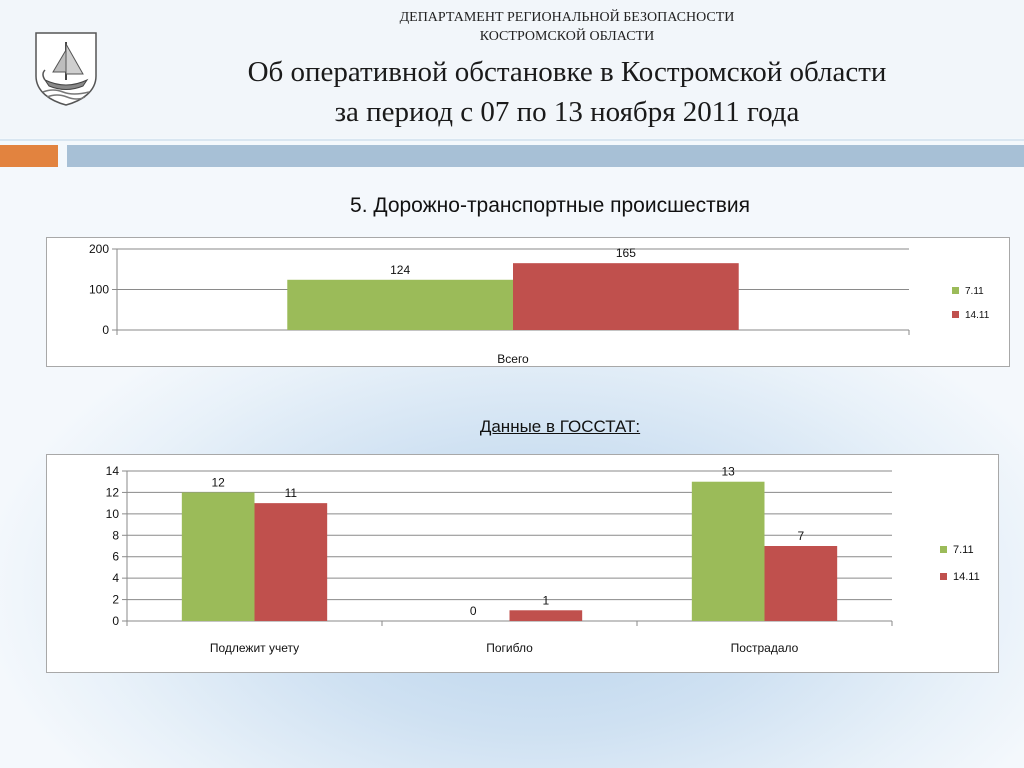  I want to click on y-tick-label: 6, so click(115, 557).